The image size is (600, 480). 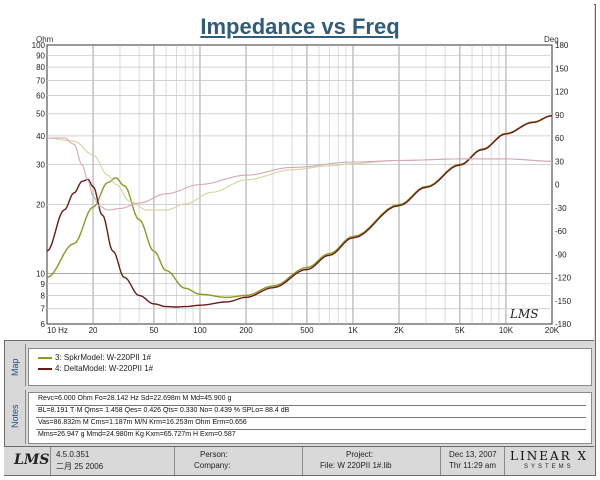 I want to click on y-left-tick-label: 100, so click(x=39, y=45).